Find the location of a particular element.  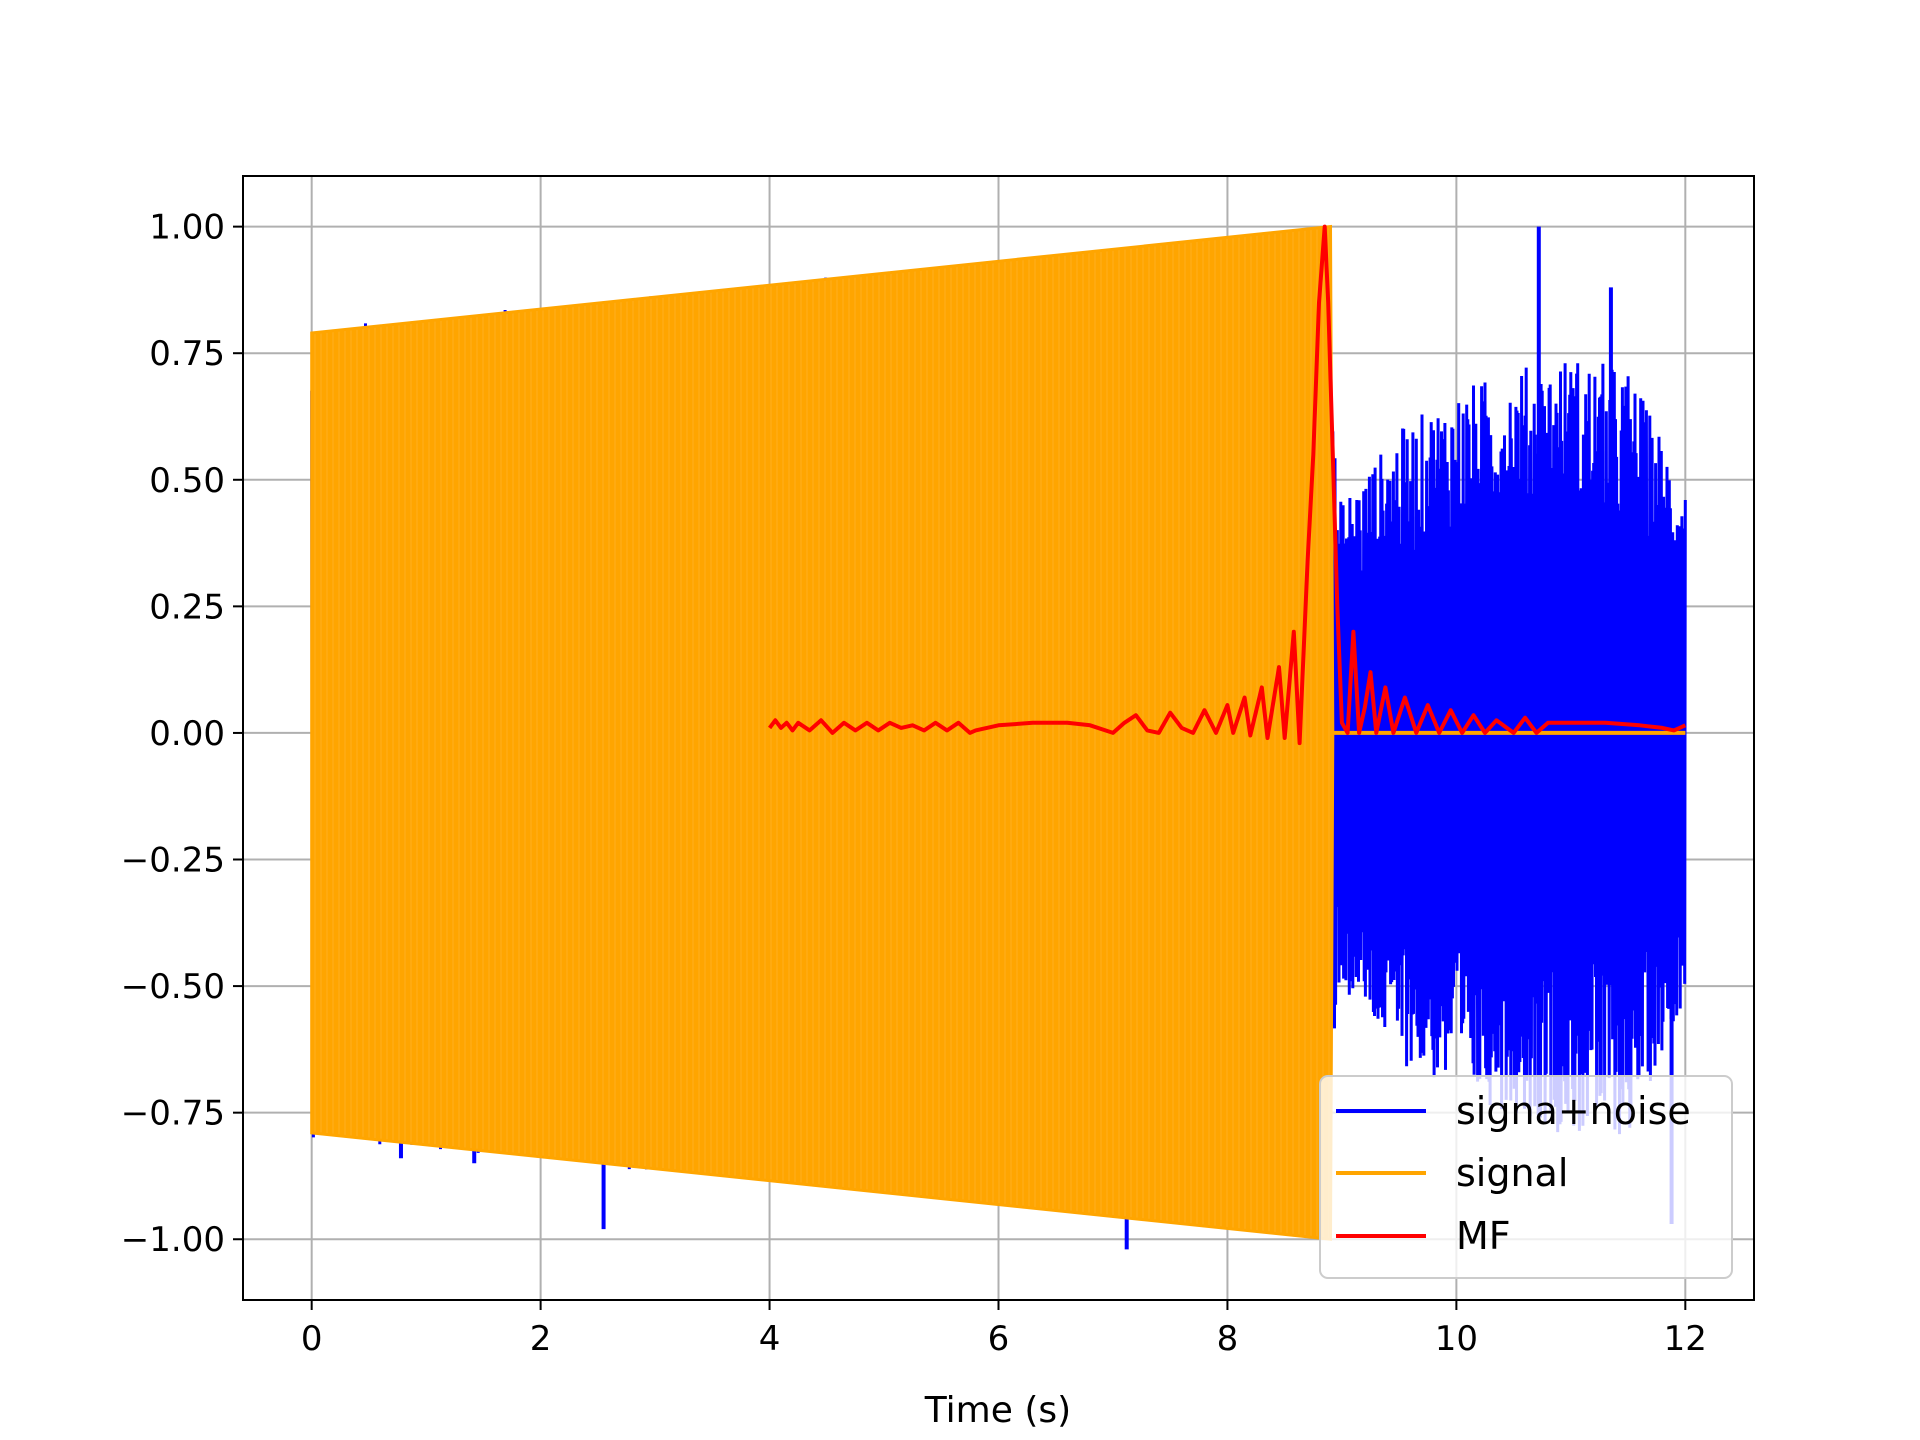

y-tick-label: 0.00 is located at coordinates (187, 734).